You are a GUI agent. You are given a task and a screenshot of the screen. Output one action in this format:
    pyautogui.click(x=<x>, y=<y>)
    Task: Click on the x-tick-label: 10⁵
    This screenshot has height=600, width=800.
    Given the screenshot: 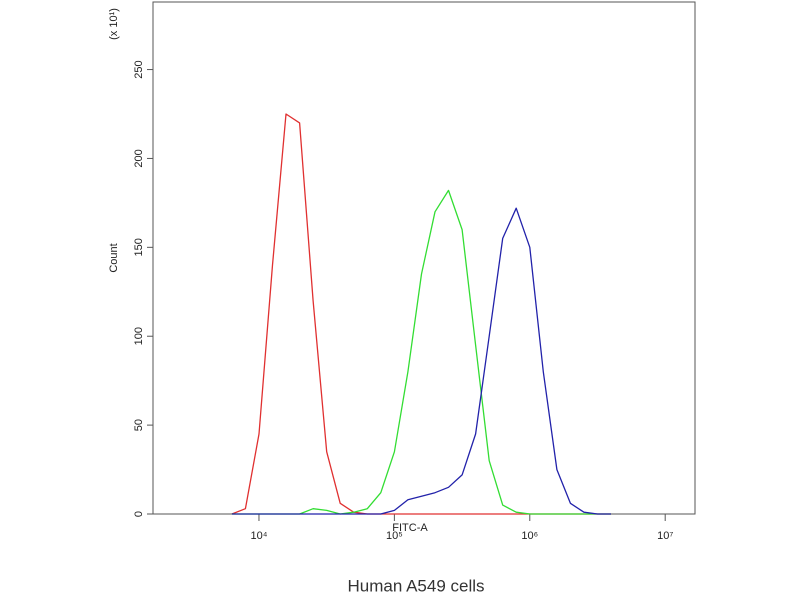 What is the action you would take?
    pyautogui.click(x=394, y=536)
    